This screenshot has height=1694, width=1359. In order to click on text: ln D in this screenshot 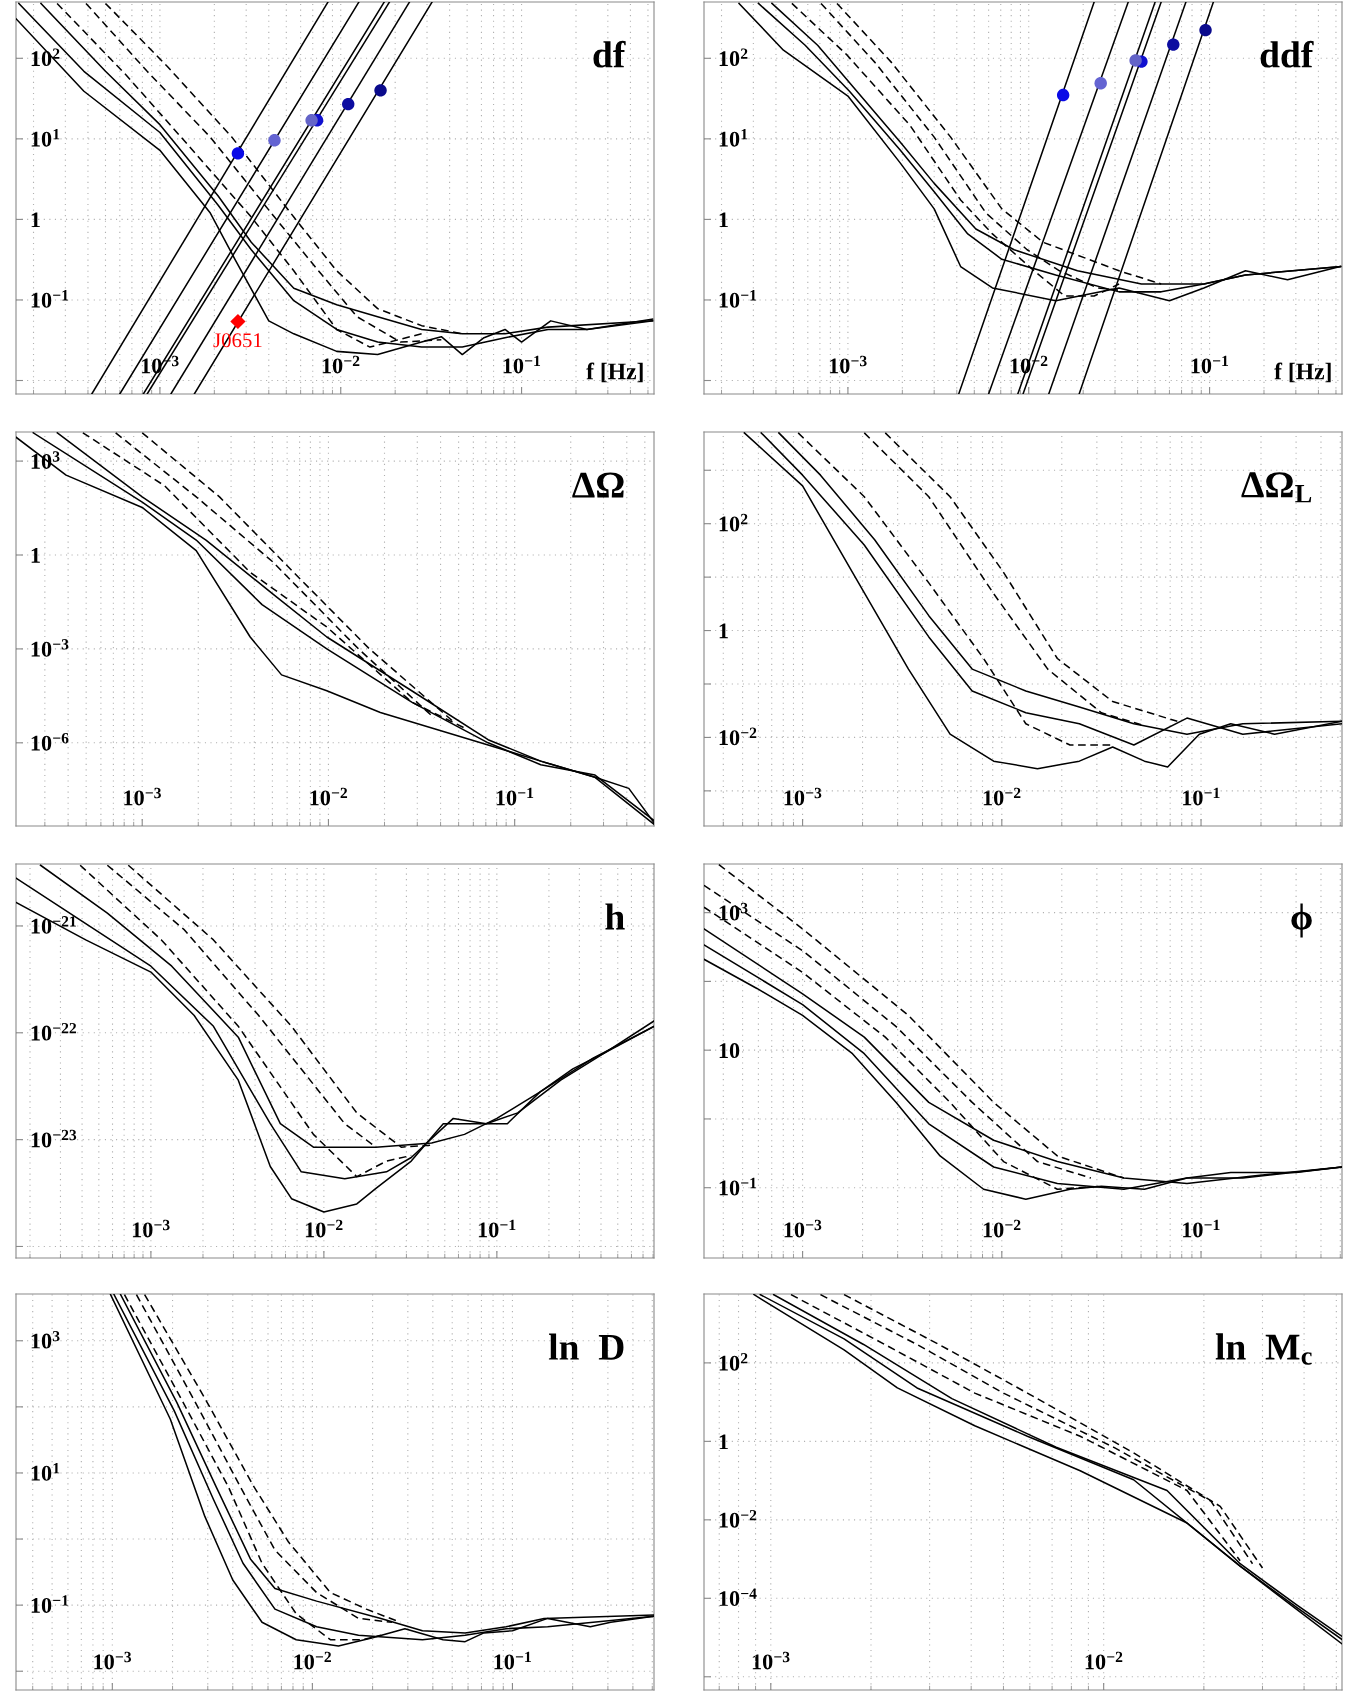, I will do `click(586, 1346)`.